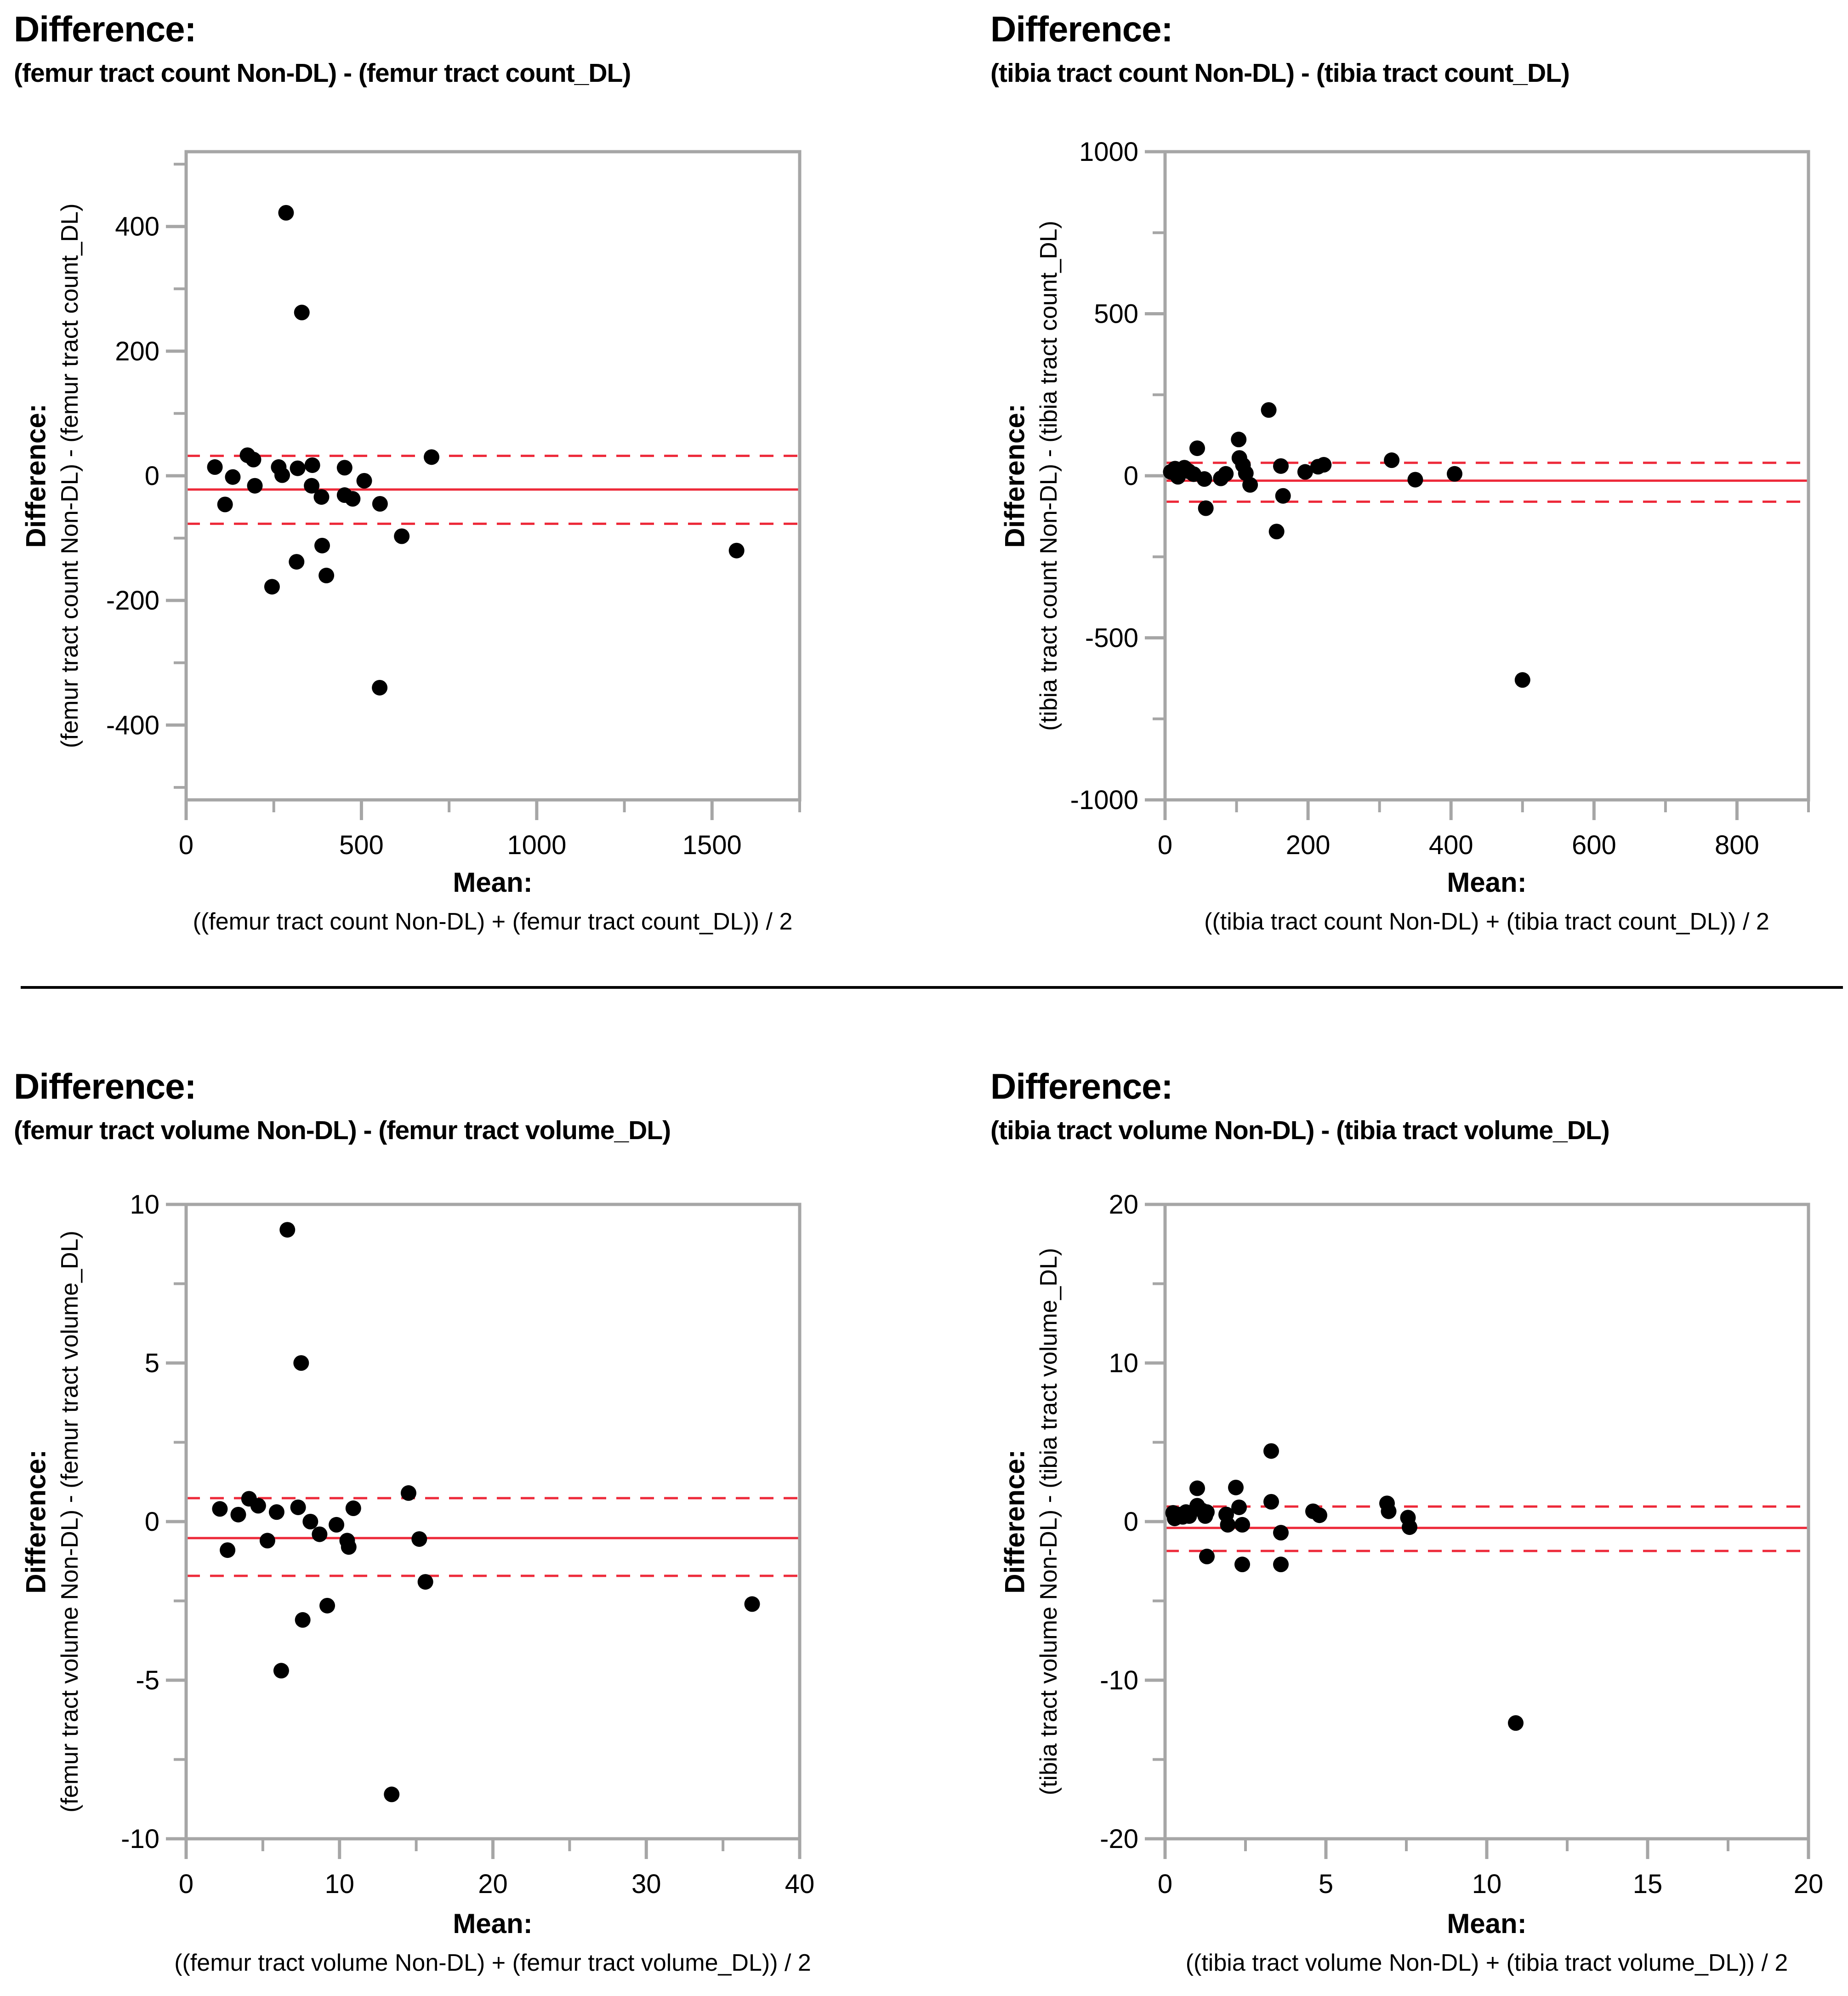 The height and width of the screenshot is (1996, 1848). Describe the element at coordinates (493, 1923) in the screenshot. I see `femur-volume-x-axis-title-bold: Mean:` at that location.